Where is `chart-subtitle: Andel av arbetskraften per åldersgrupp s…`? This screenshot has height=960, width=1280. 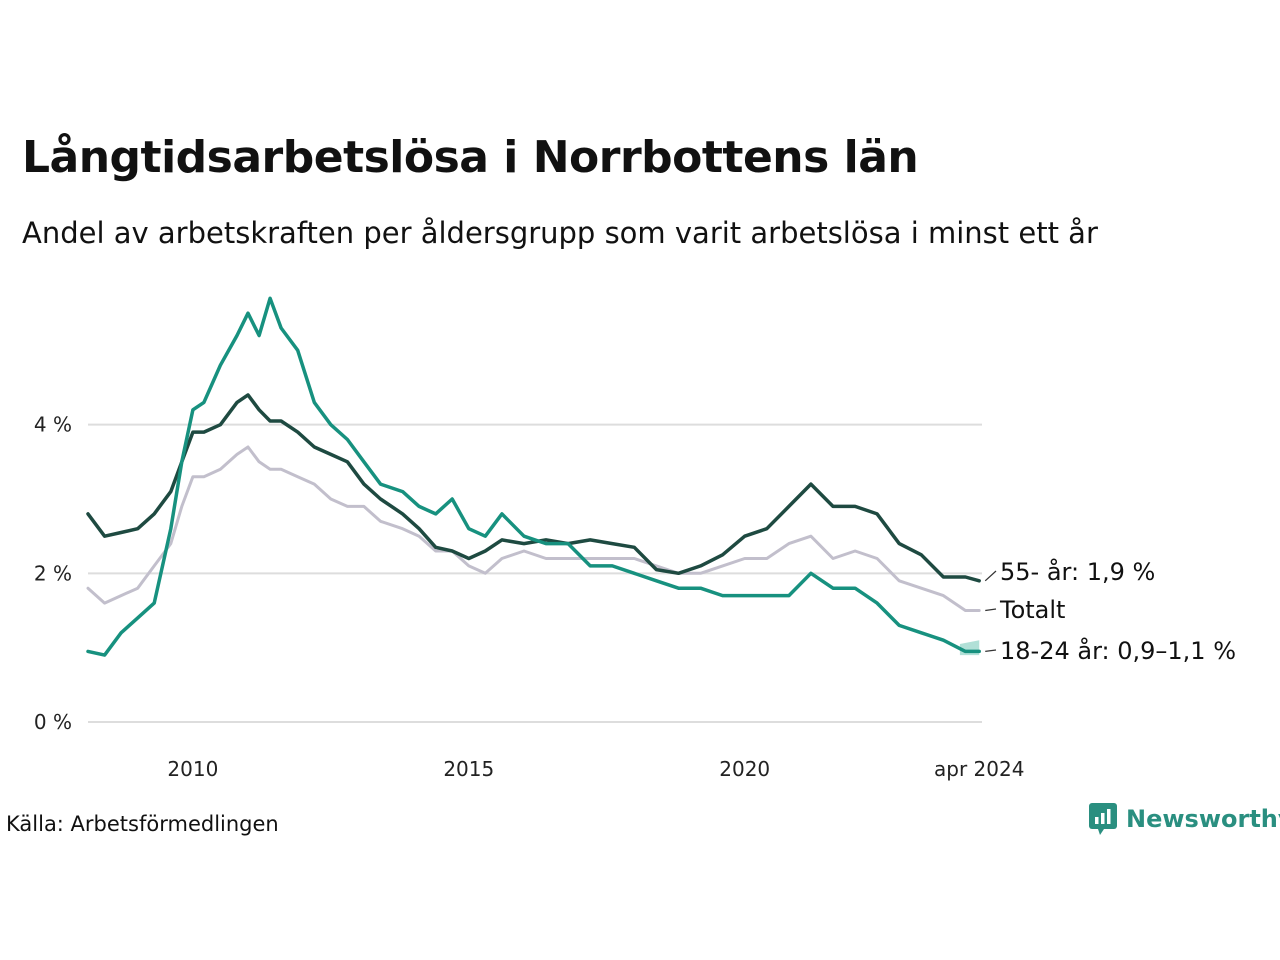 chart-subtitle: Andel av arbetskraften per åldersgrupp s… is located at coordinates (560, 233).